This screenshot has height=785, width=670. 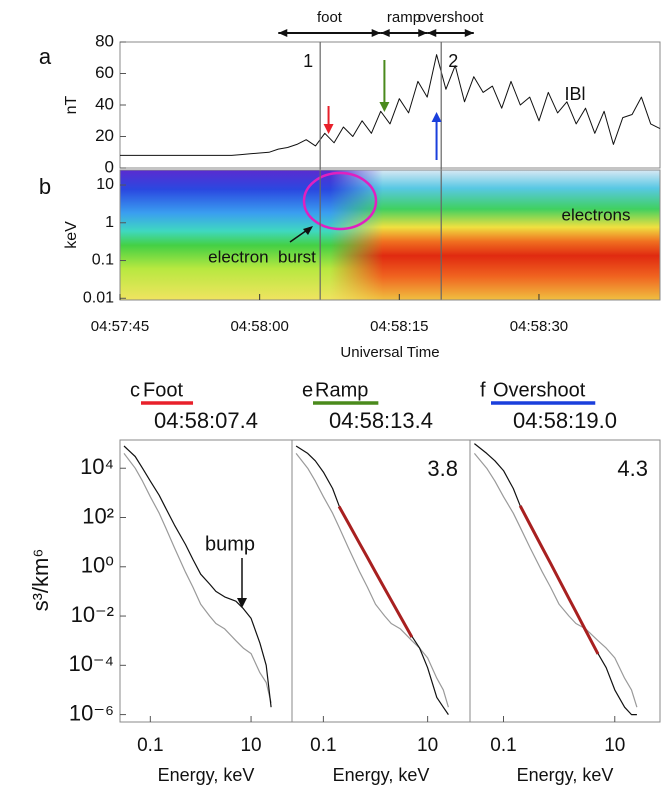 I want to click on y-axis-label: nT, so click(x=71, y=104).